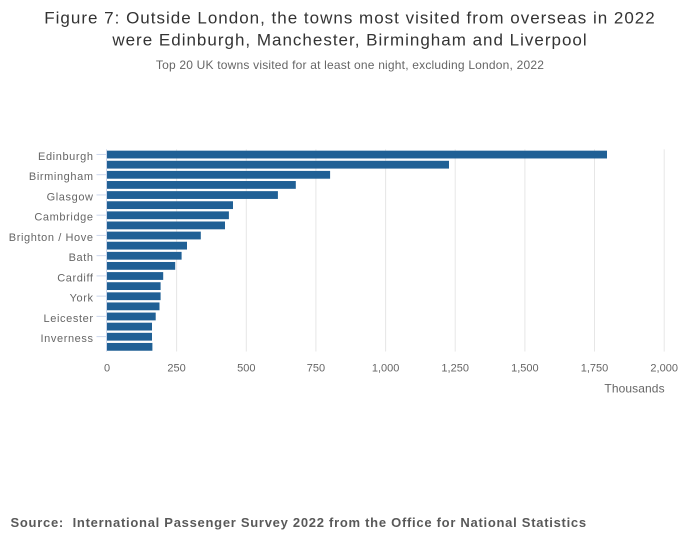  Describe the element at coordinates (595, 369) in the screenshot. I see `svg-text: 1,750` at that location.